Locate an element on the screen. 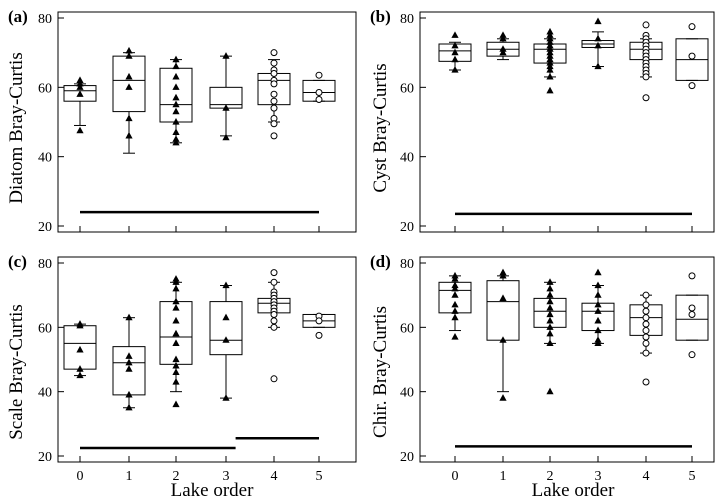 Image resolution: width=720 pixels, height=501 pixels. panel-d-x-tick-label: 1 is located at coordinates (503, 476).